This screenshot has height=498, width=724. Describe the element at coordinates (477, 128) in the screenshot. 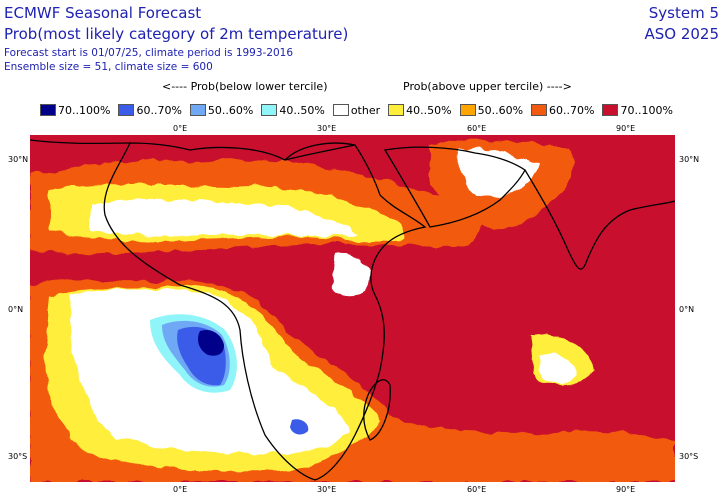

I see `tick-top-60E: 60°E` at that location.